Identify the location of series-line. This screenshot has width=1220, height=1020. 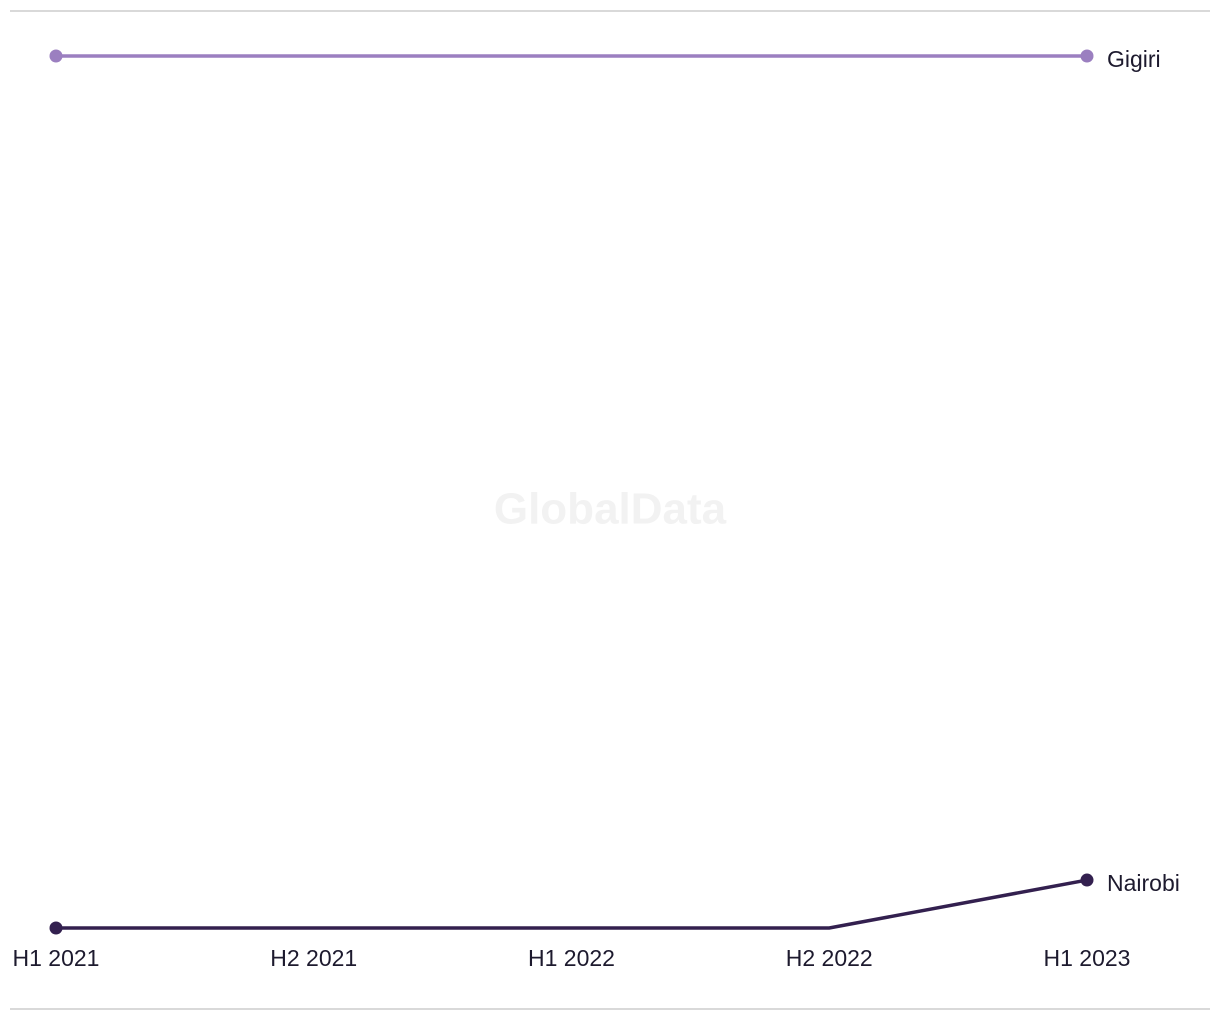
(572, 904).